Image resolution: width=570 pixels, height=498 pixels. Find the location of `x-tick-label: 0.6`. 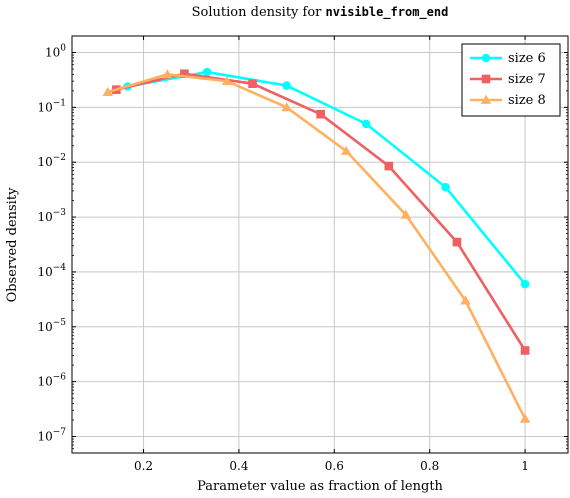

x-tick-label: 0.6 is located at coordinates (334, 466).